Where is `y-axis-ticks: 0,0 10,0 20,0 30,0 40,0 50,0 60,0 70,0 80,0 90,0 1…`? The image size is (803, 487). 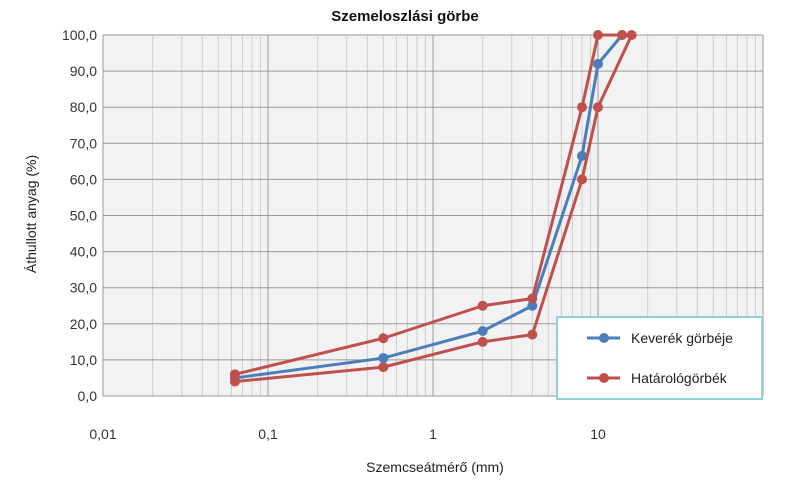
y-axis-ticks: 0,0 10,0 20,0 30,0 40,0 50,0 60,0 70,0 80,0 90,0 1… is located at coordinates (79, 215).